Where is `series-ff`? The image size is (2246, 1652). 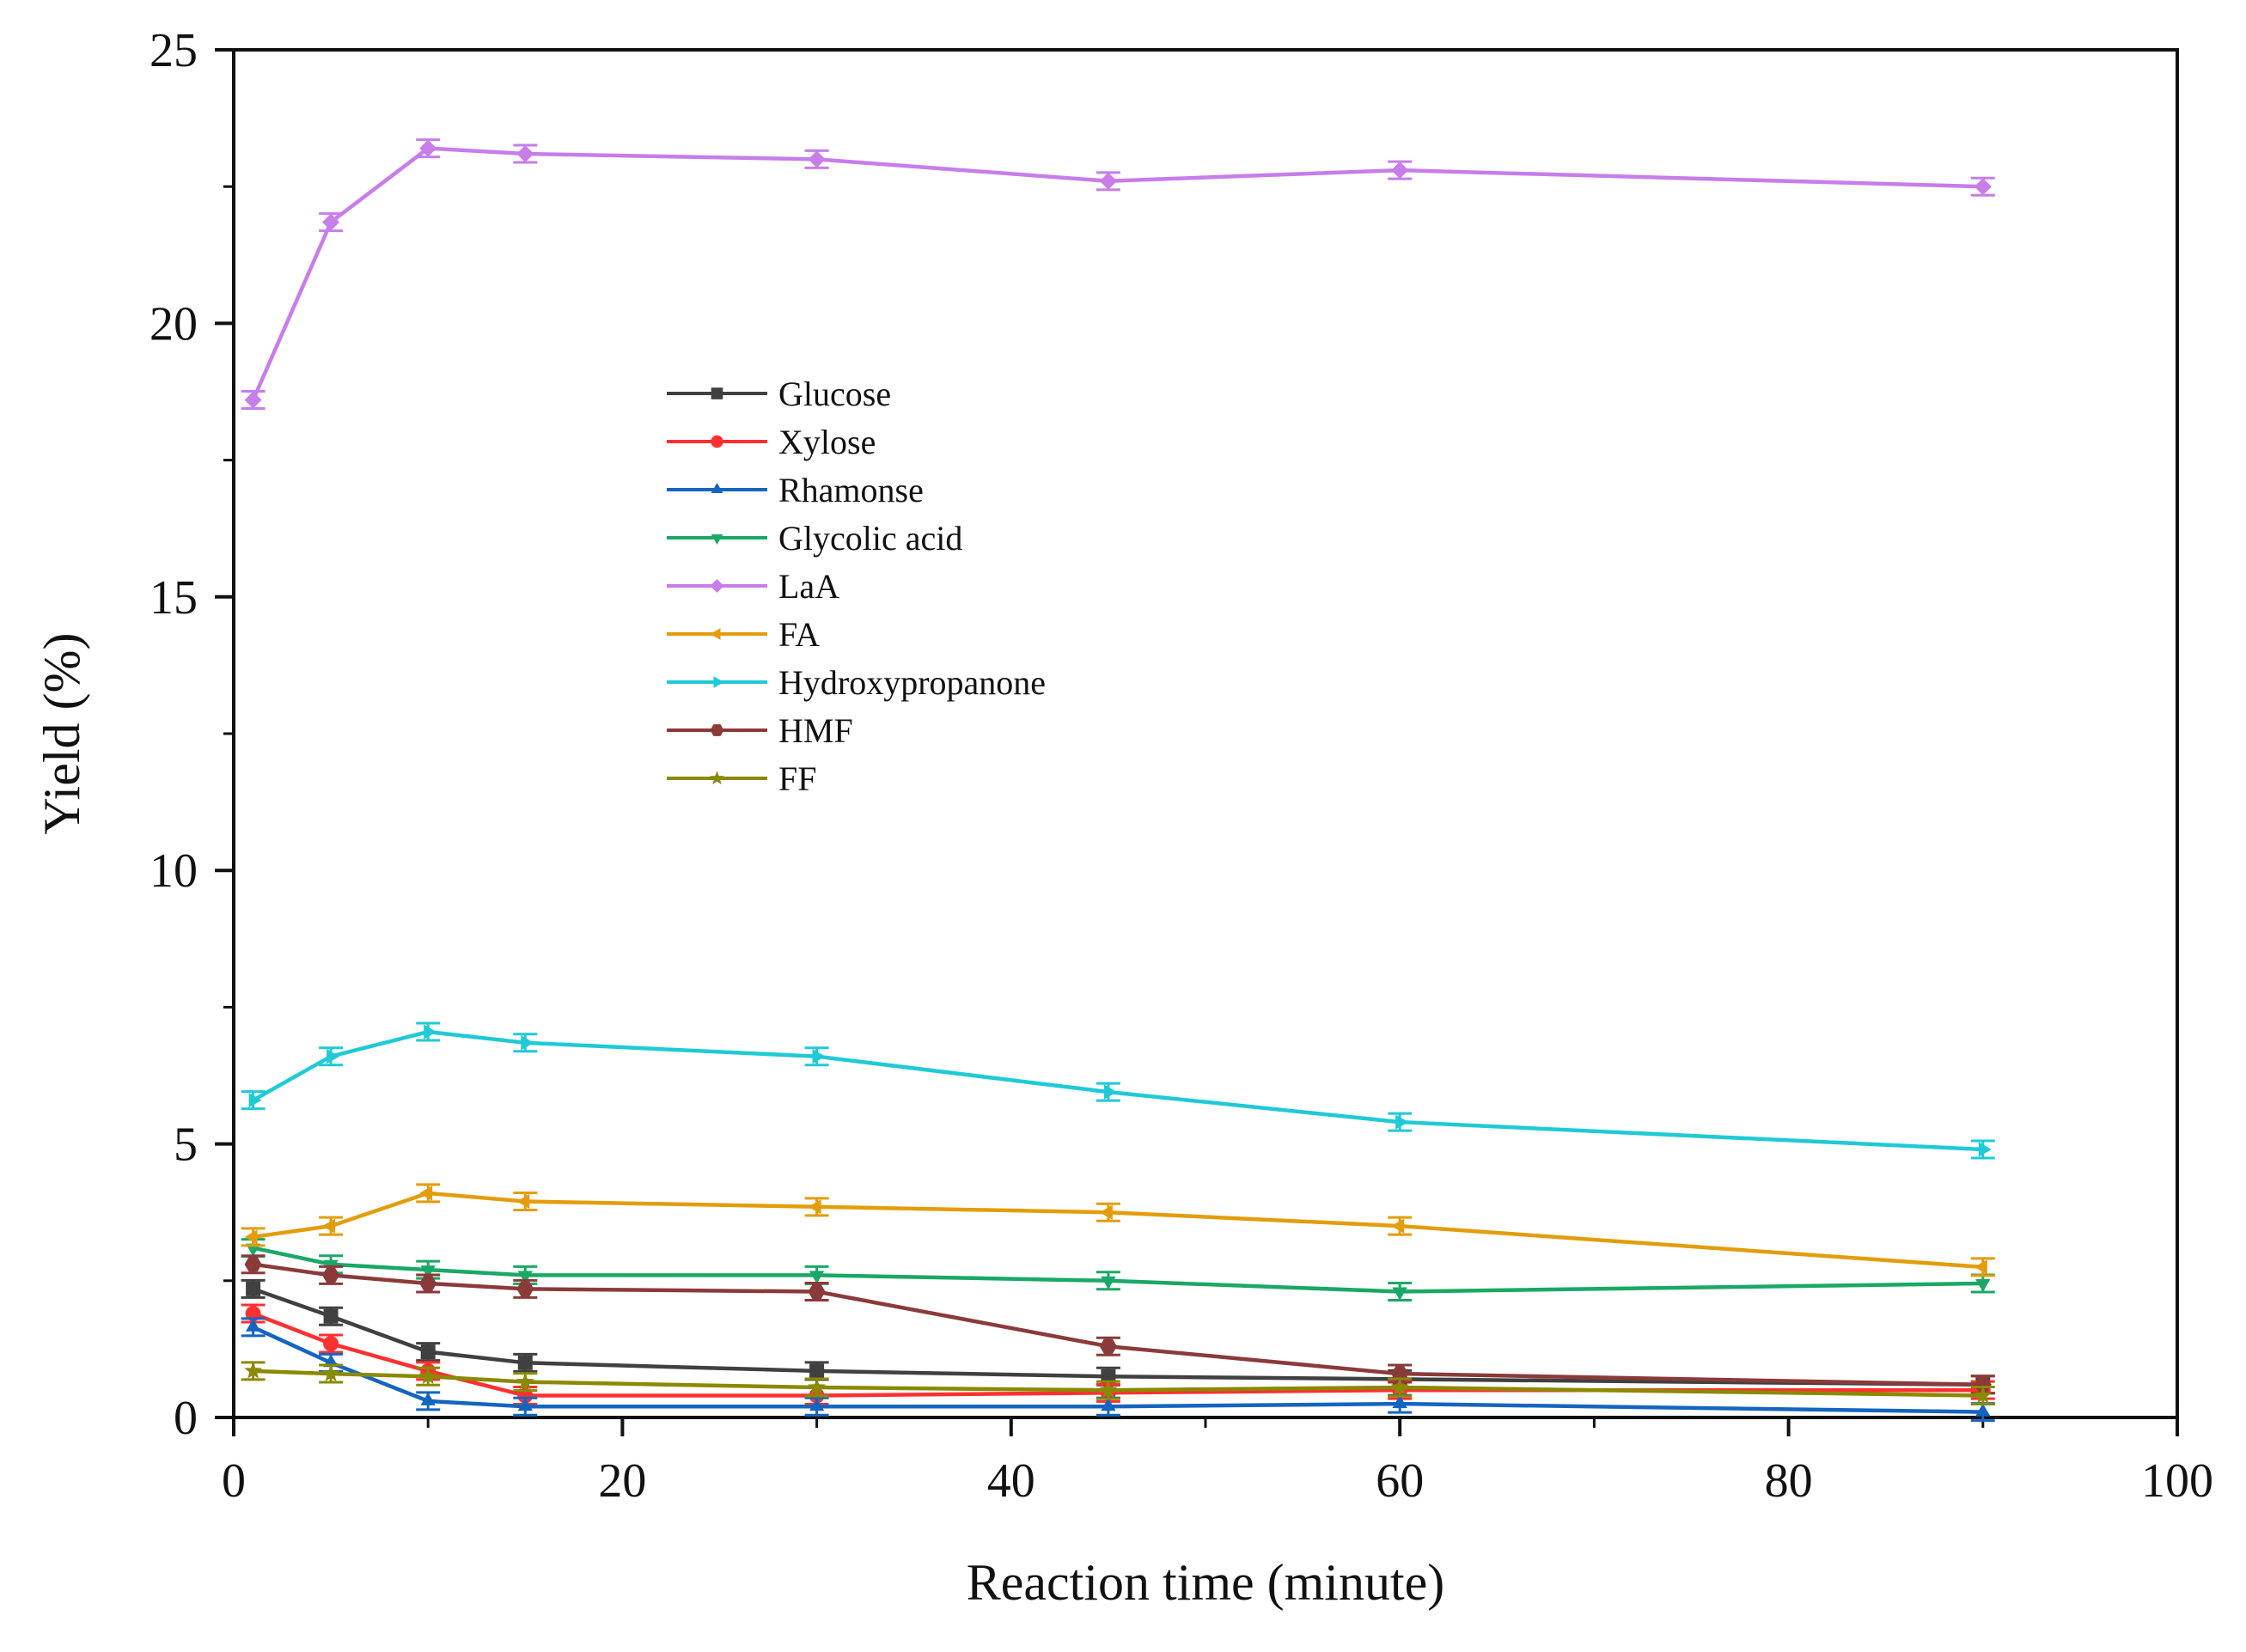 series-ff is located at coordinates (1118, 1383).